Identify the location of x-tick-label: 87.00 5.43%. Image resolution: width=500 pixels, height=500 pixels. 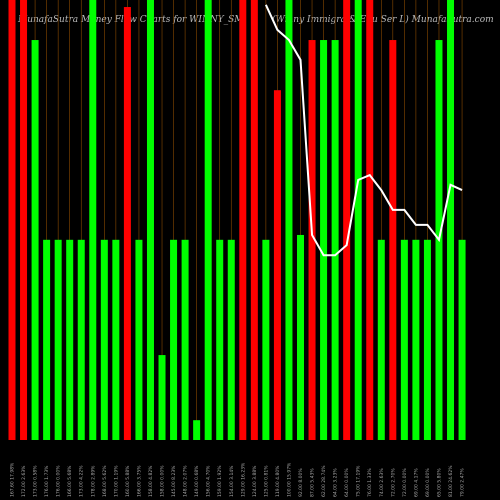
(313, 482).